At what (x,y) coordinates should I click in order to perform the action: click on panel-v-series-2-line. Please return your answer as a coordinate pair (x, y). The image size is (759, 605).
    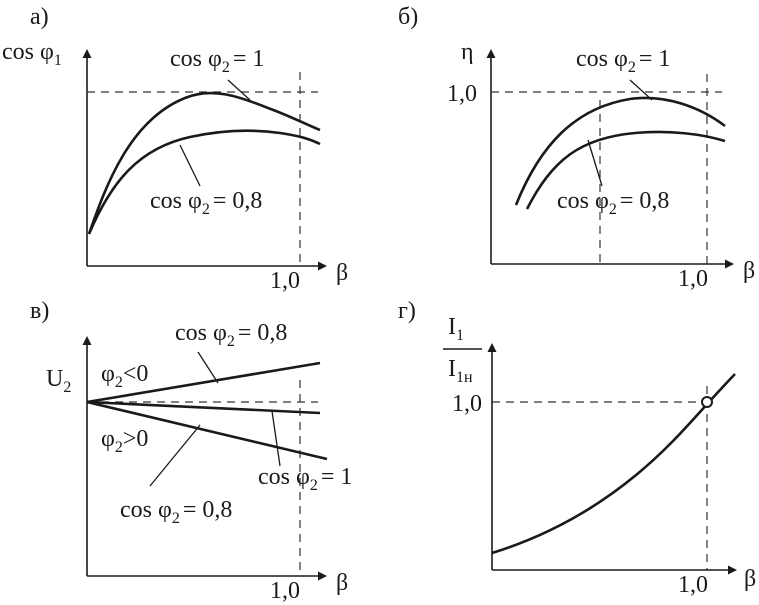
    Looking at the image, I should click on (203, 407).